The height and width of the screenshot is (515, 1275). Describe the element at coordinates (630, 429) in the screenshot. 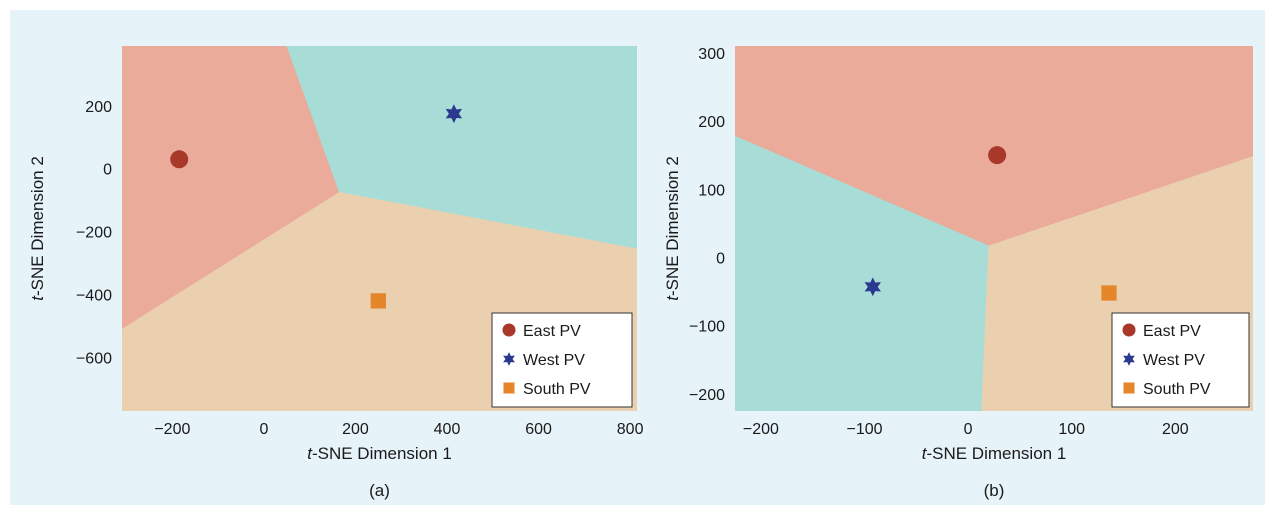

I see `x-tick-label: 800` at that location.